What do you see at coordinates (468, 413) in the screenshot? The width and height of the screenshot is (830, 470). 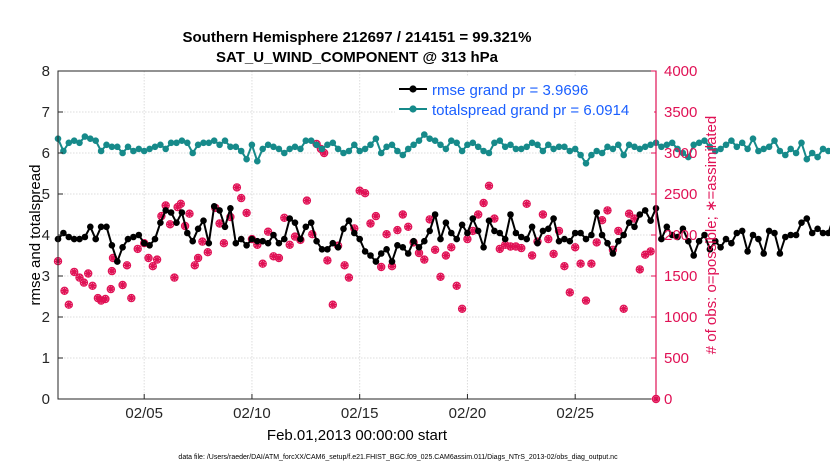 I see `x-tick-label: 02/20` at bounding box center [468, 413].